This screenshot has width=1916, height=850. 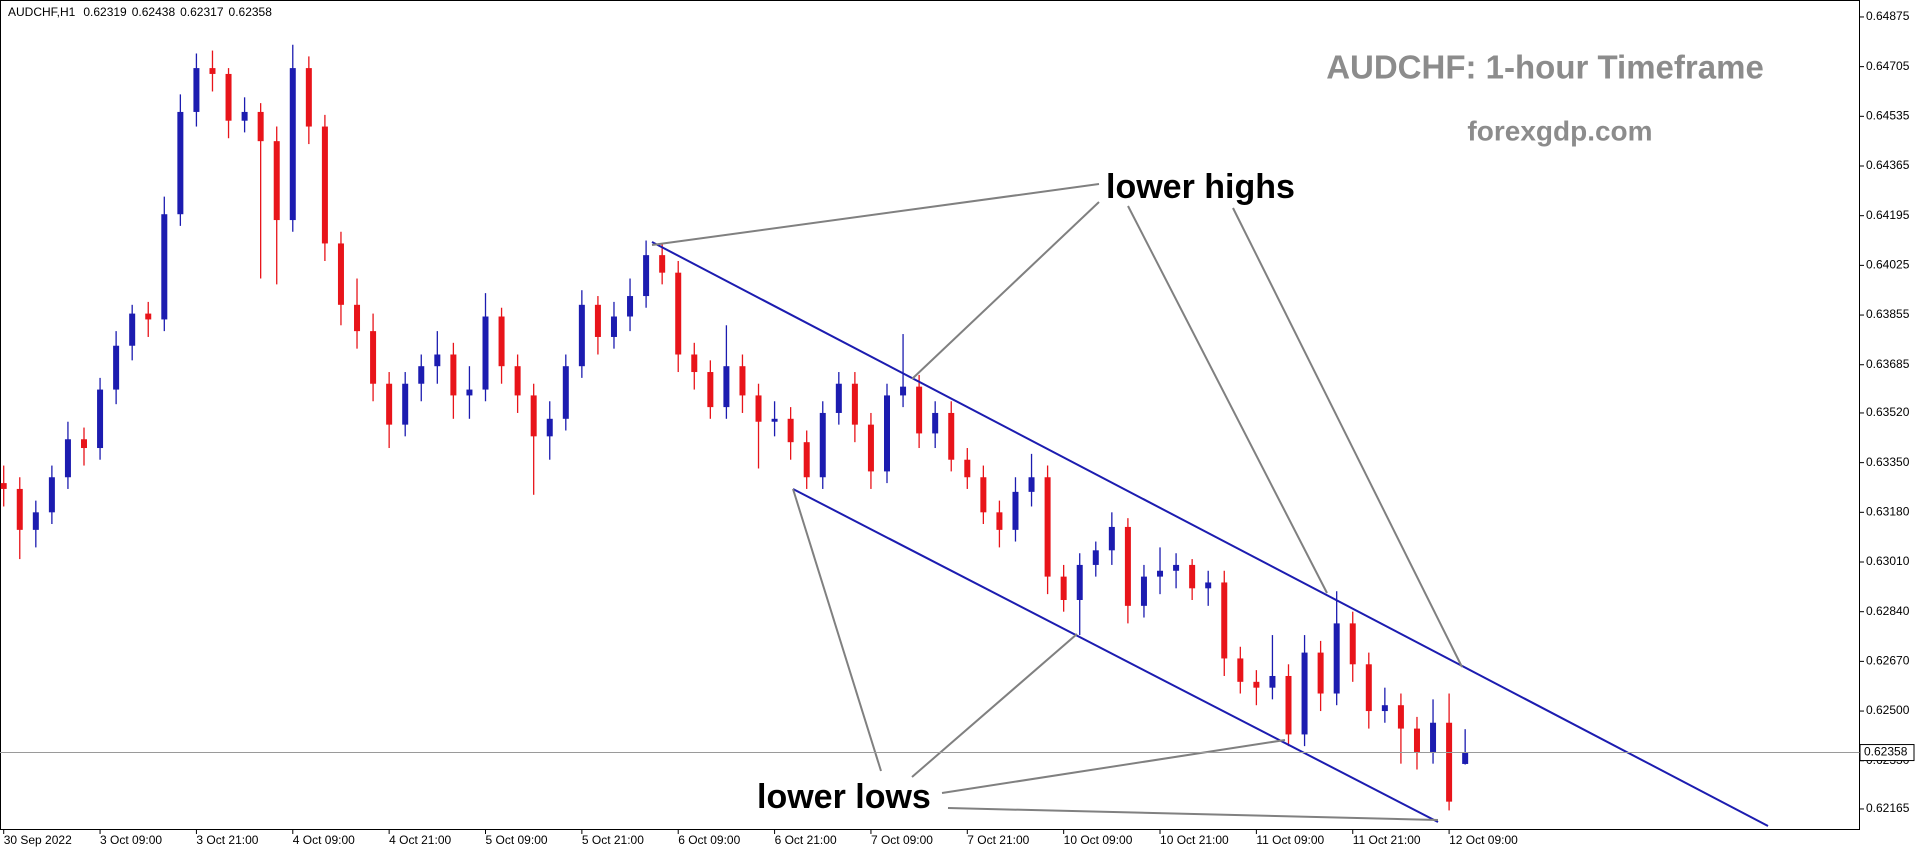 What do you see at coordinates (154, 12) in the screenshot?
I see `high: 0.62438` at bounding box center [154, 12].